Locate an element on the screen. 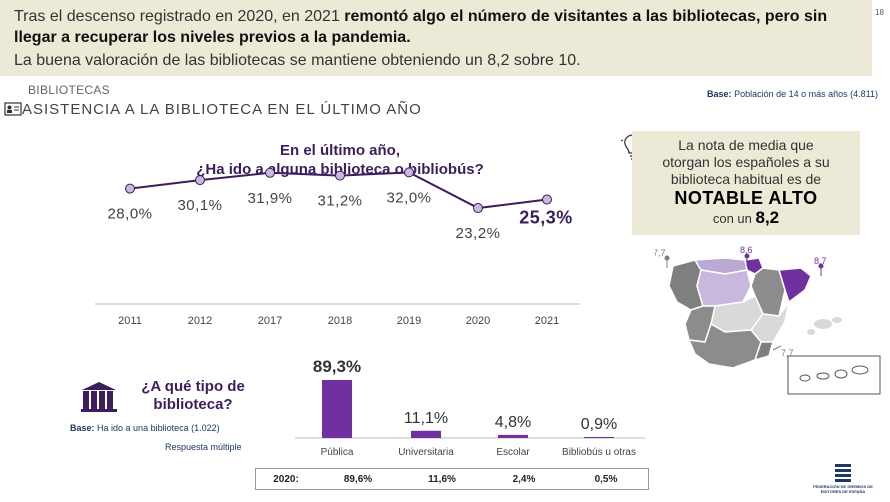  bar-data-label: 4,8% is located at coordinates (513, 422).